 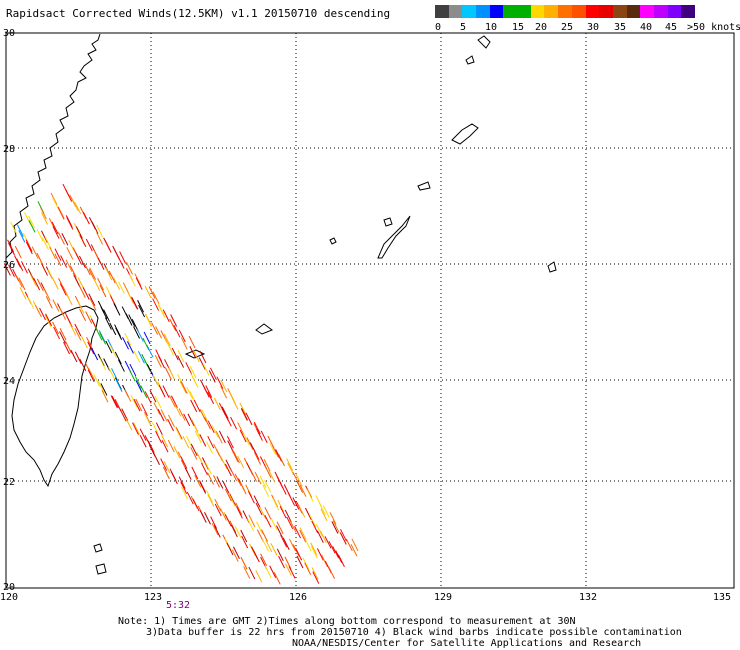 I want to click on legend-label: 25, so click(x=567, y=27).